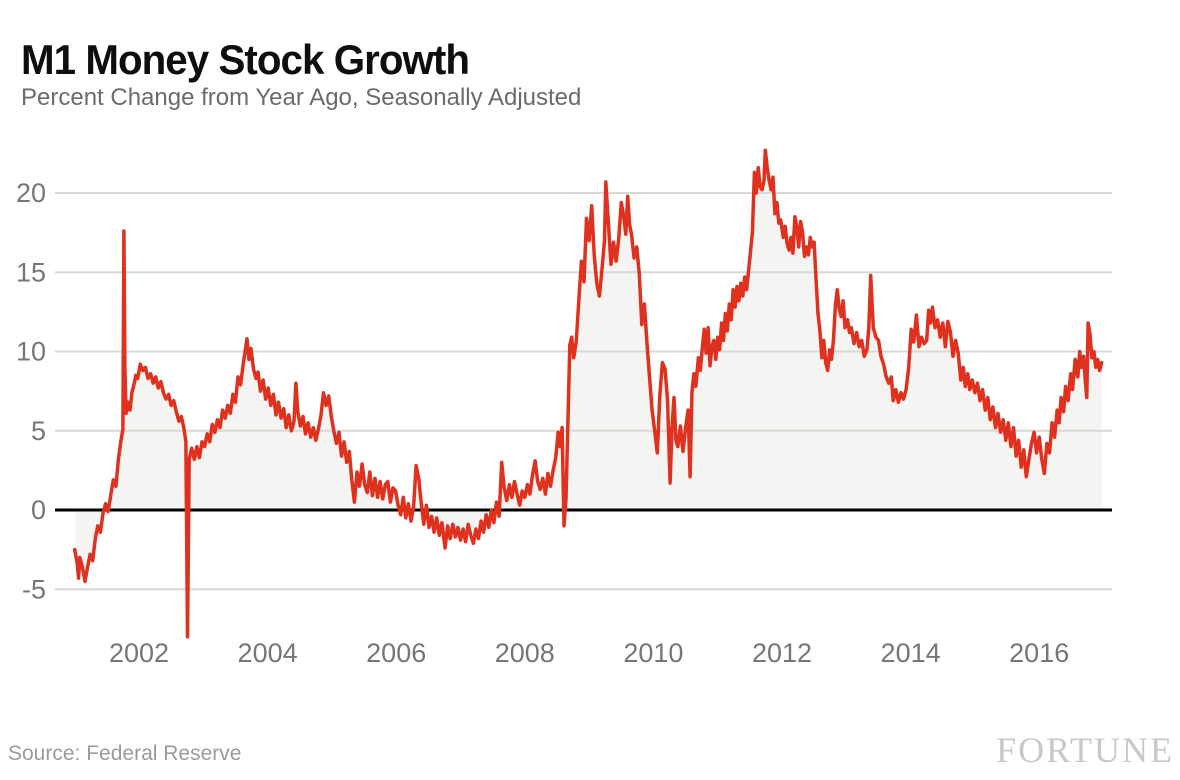 This screenshot has height=780, width=1180. What do you see at coordinates (268, 653) in the screenshot?
I see `x-tick-label-2004: 2004` at bounding box center [268, 653].